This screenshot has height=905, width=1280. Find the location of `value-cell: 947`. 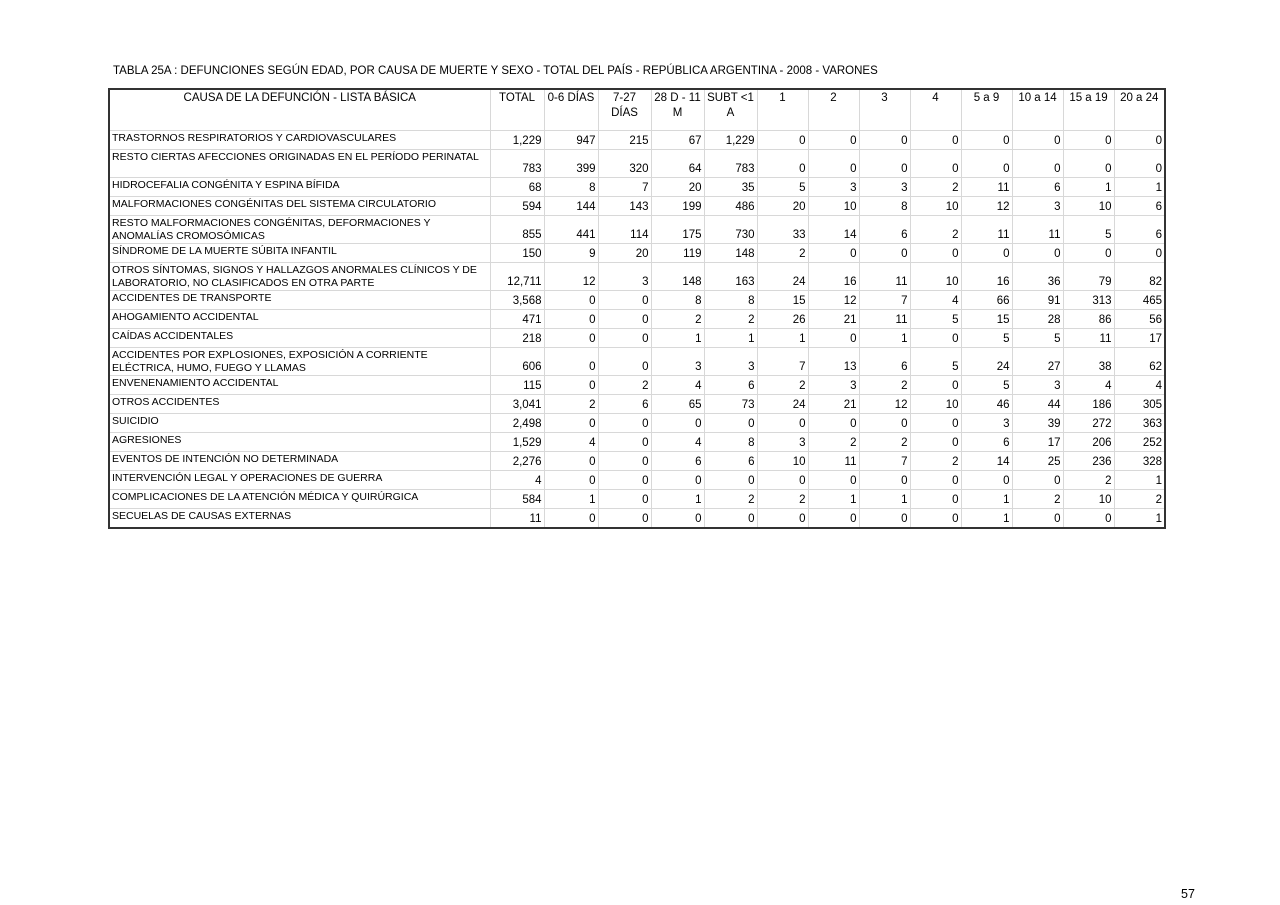

value-cell: 947 is located at coordinates (571, 140).